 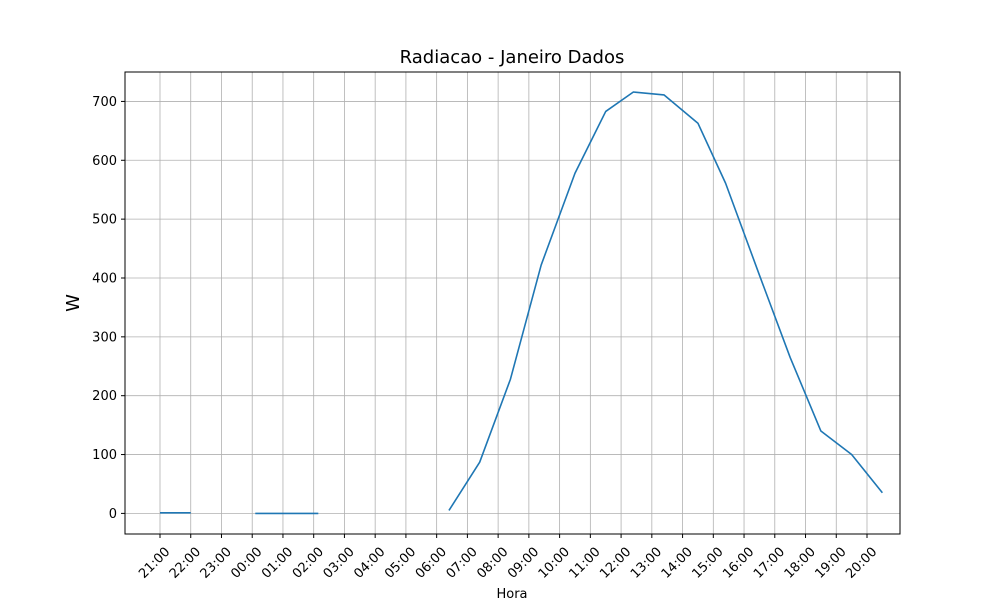 I want to click on x-tick-label: 16:00, so click(x=738, y=563).